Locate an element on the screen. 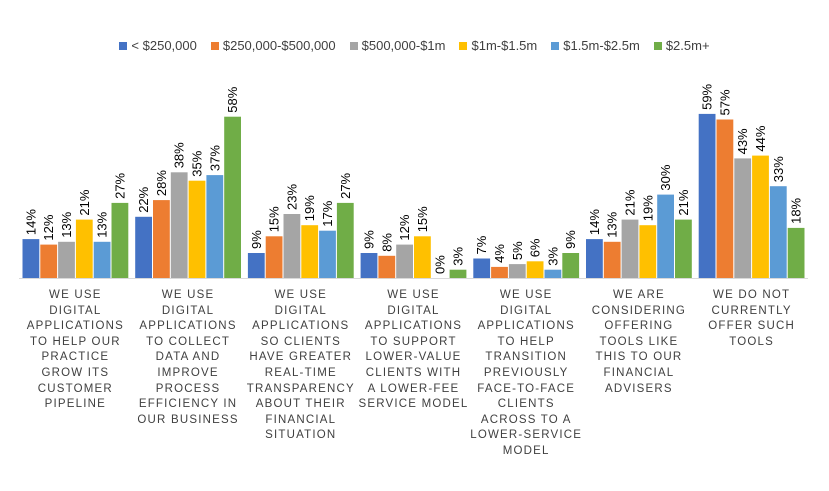 The height and width of the screenshot is (491, 829). category-label-line: OFFER SUCH is located at coordinates (752, 326).